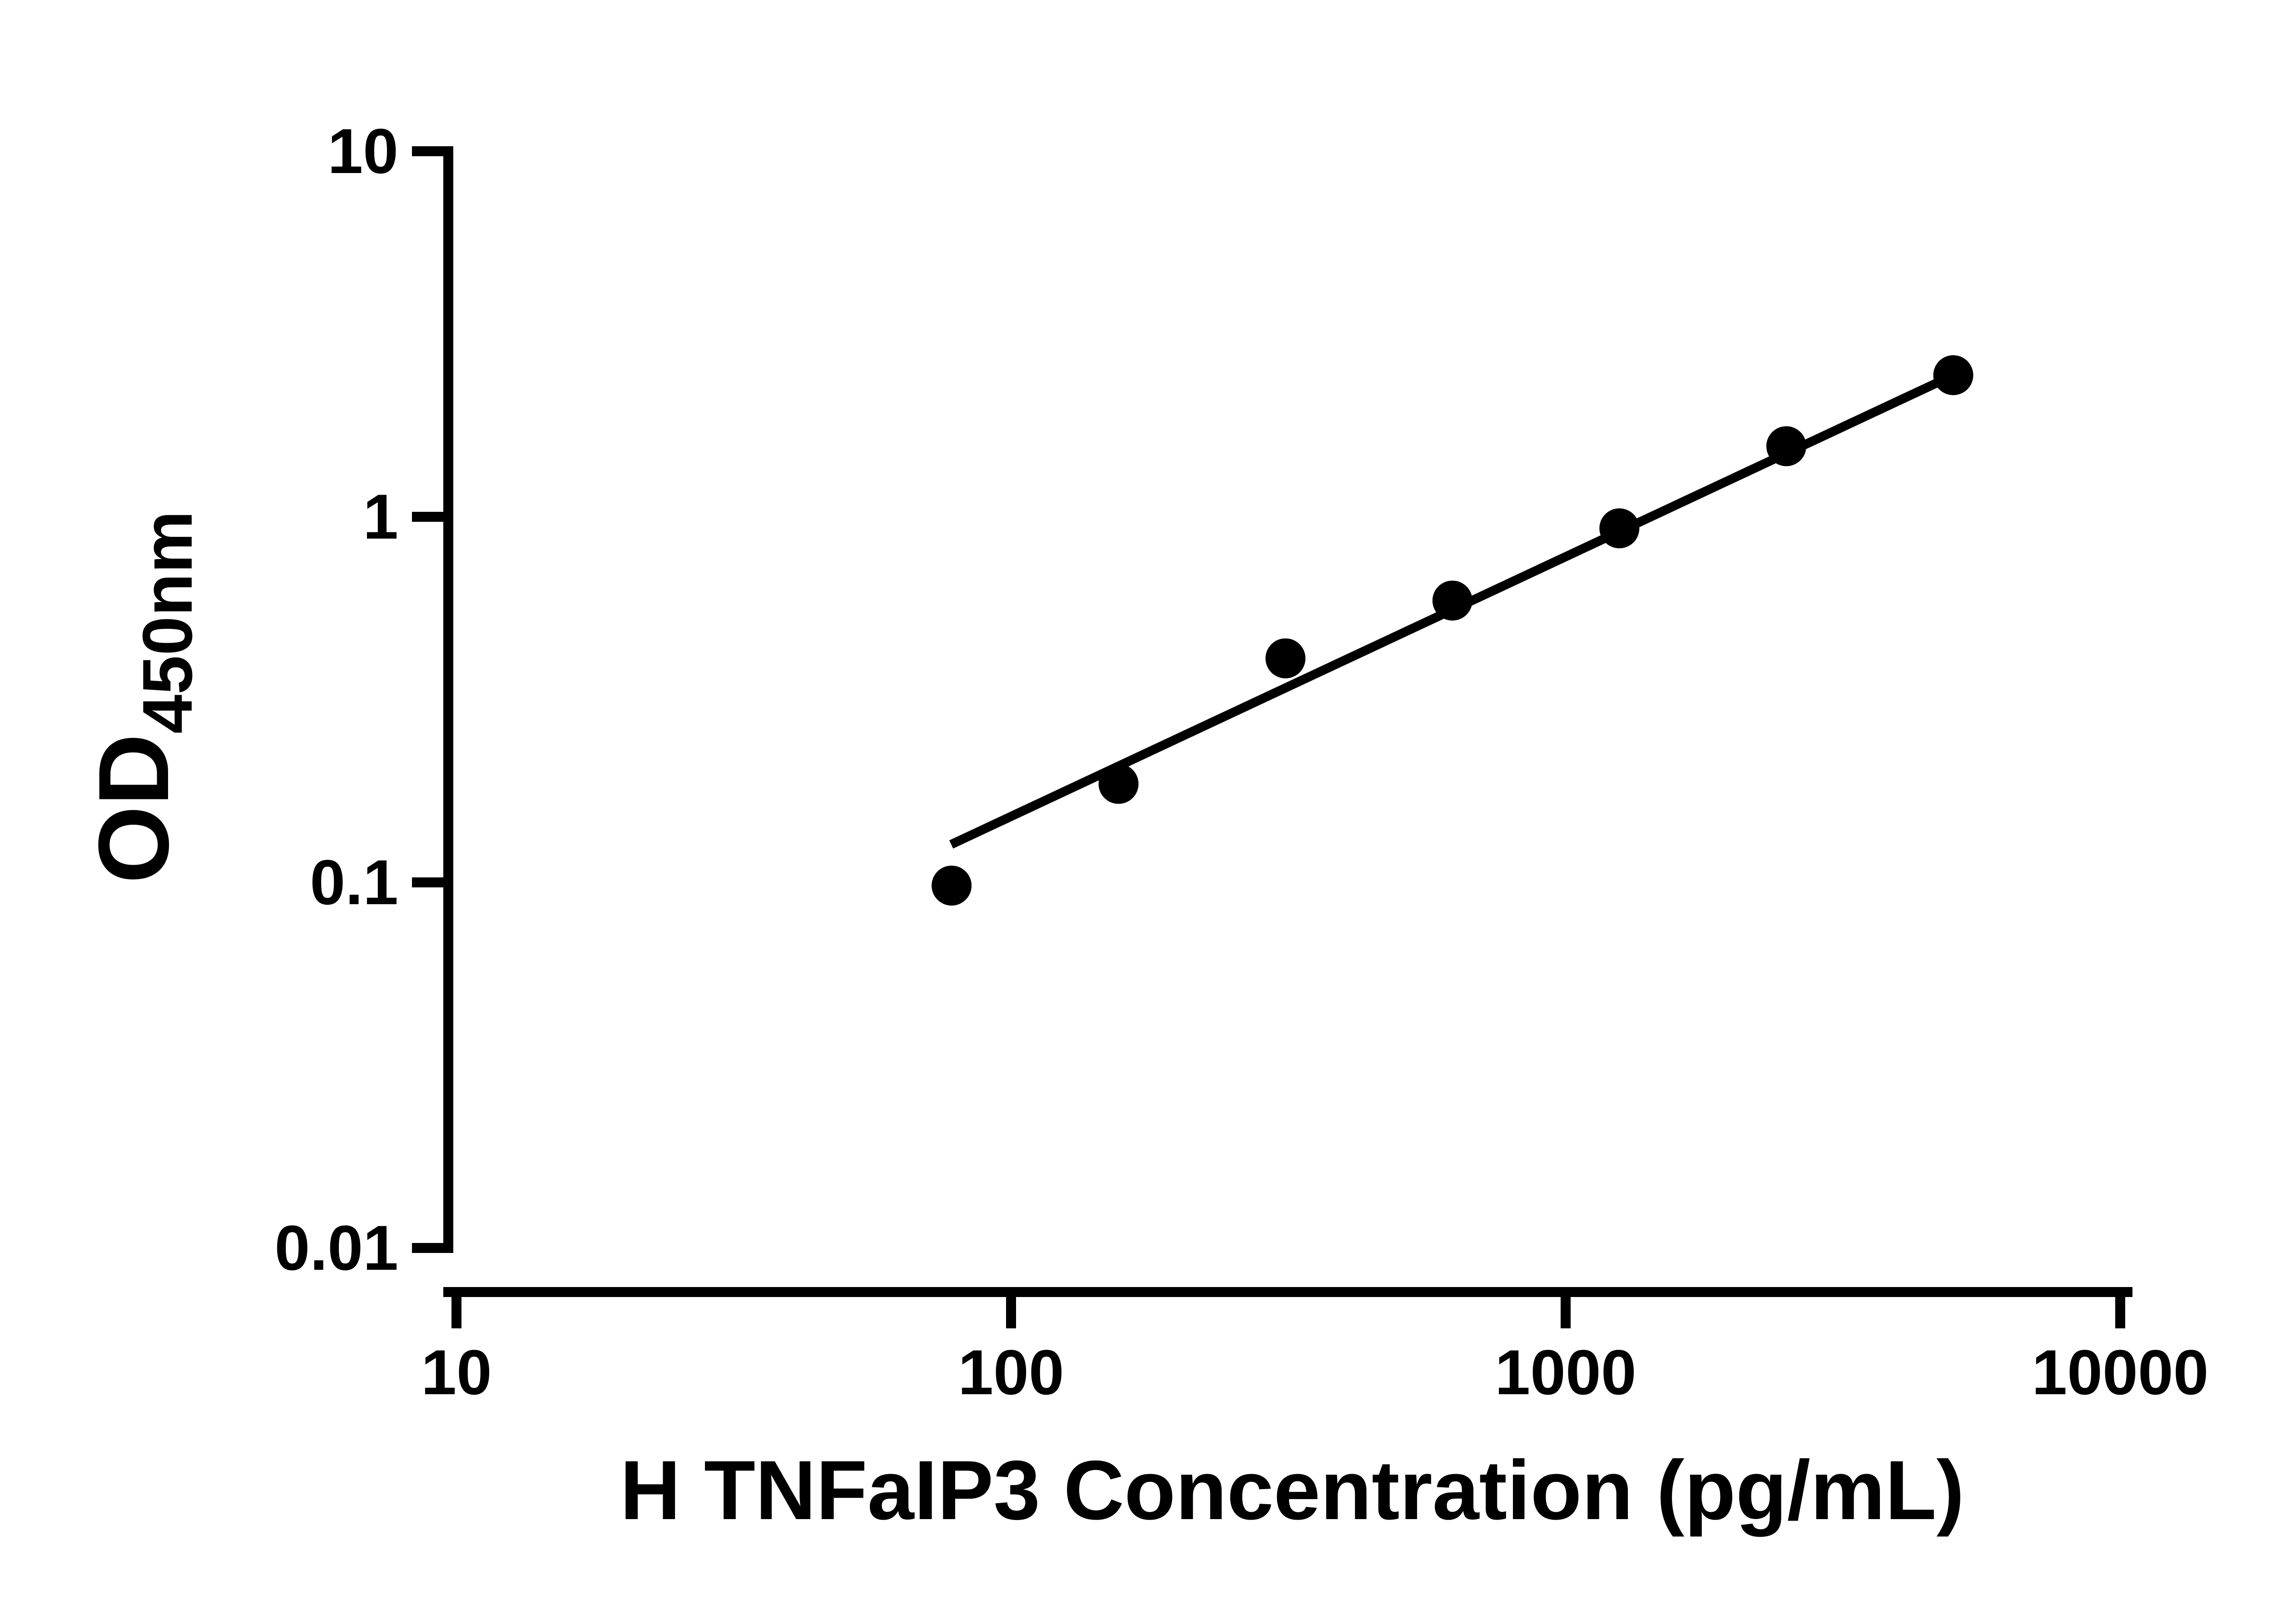  I want to click on x-tick-label: 100, so click(1011, 1372).